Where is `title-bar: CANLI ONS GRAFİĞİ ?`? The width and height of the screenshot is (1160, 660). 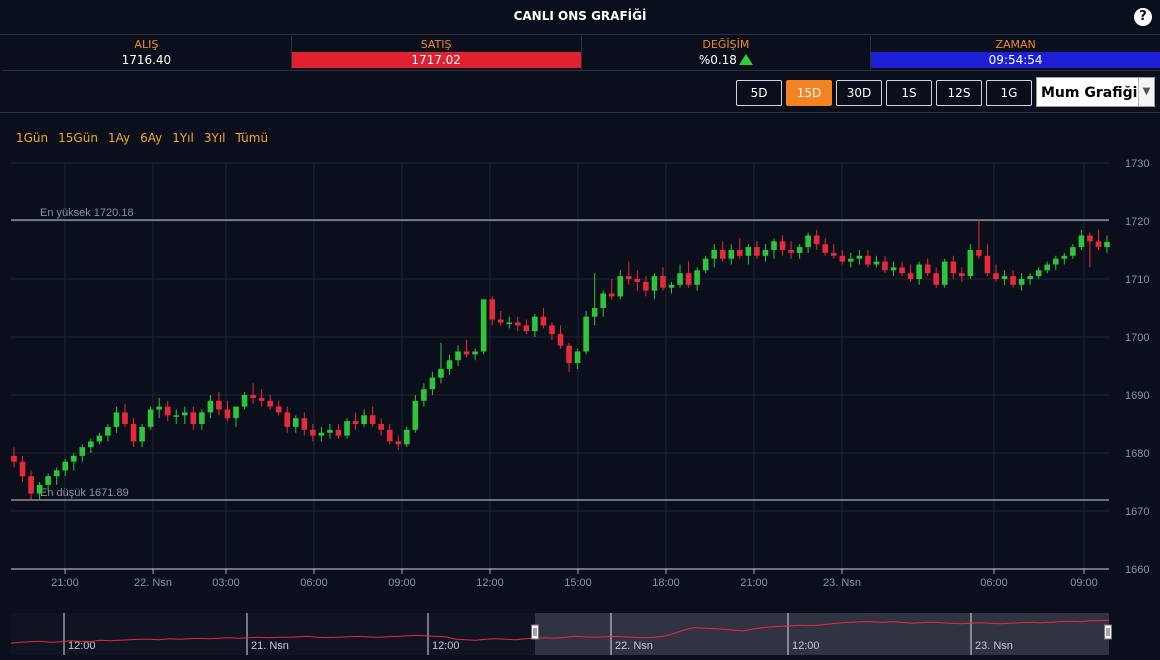
title-bar: CANLI ONS GRAFİĞİ ? is located at coordinates (580, 17).